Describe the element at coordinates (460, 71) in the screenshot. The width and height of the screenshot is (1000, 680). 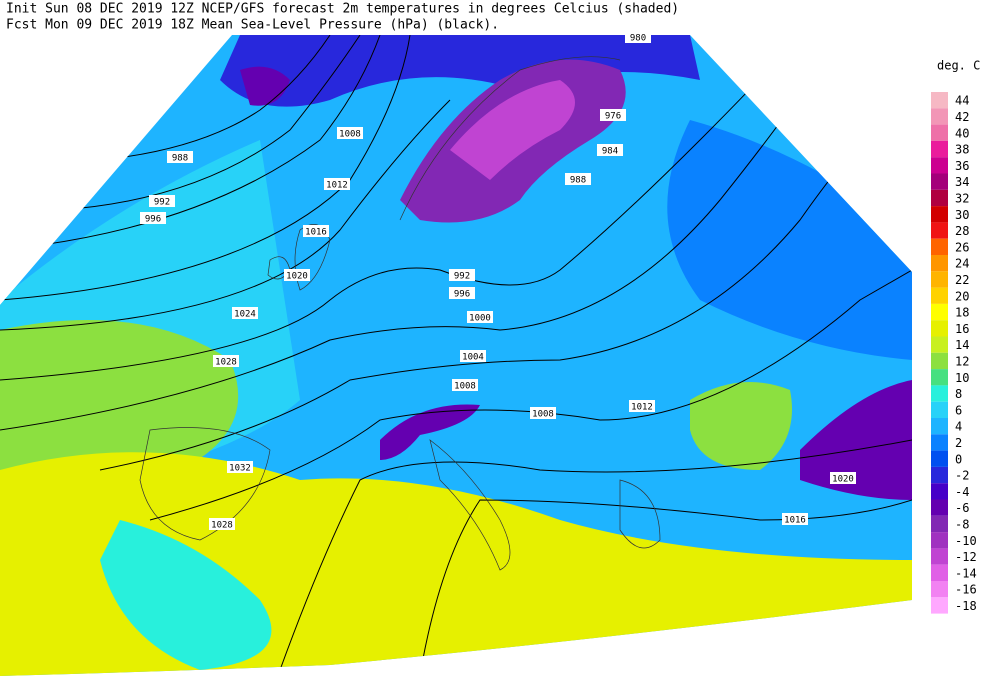
I see `shade-north` at that location.